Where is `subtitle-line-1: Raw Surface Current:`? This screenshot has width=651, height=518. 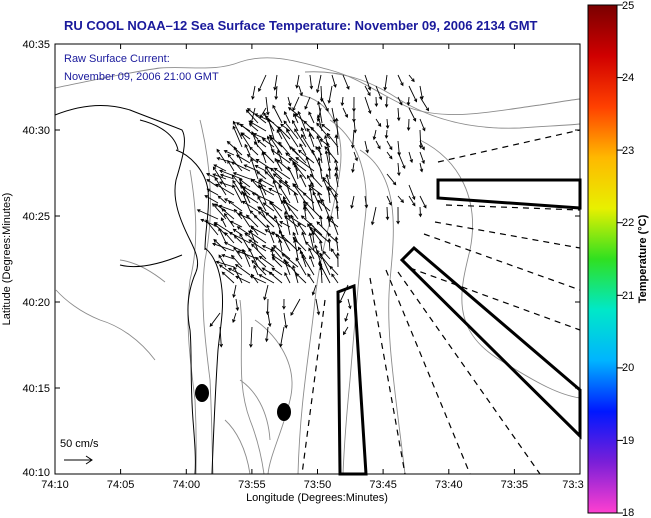
subtitle-line-1: Raw Surface Current: is located at coordinates (117, 59).